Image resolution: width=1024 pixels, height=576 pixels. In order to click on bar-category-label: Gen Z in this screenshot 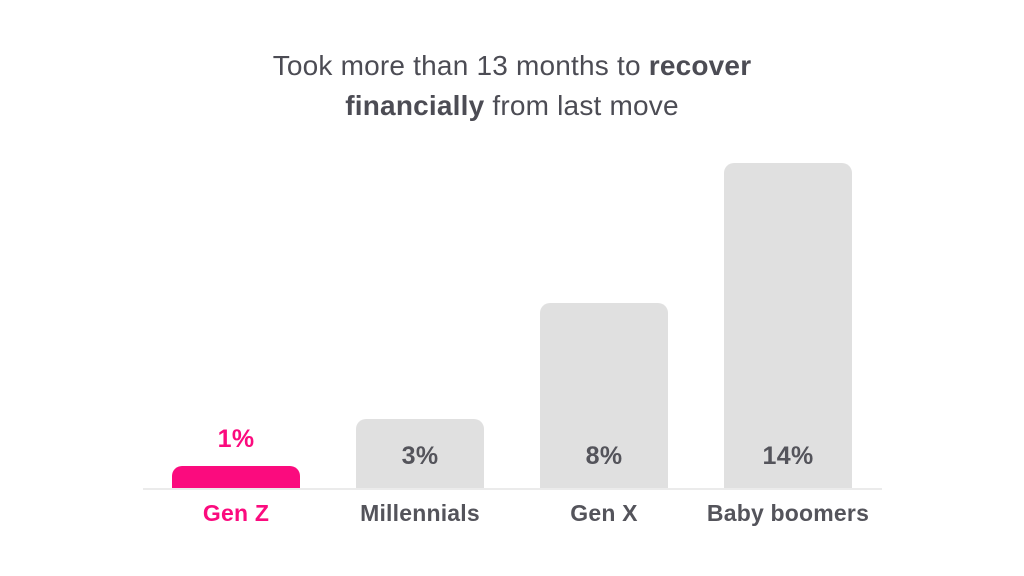, I will do `click(236, 513)`.